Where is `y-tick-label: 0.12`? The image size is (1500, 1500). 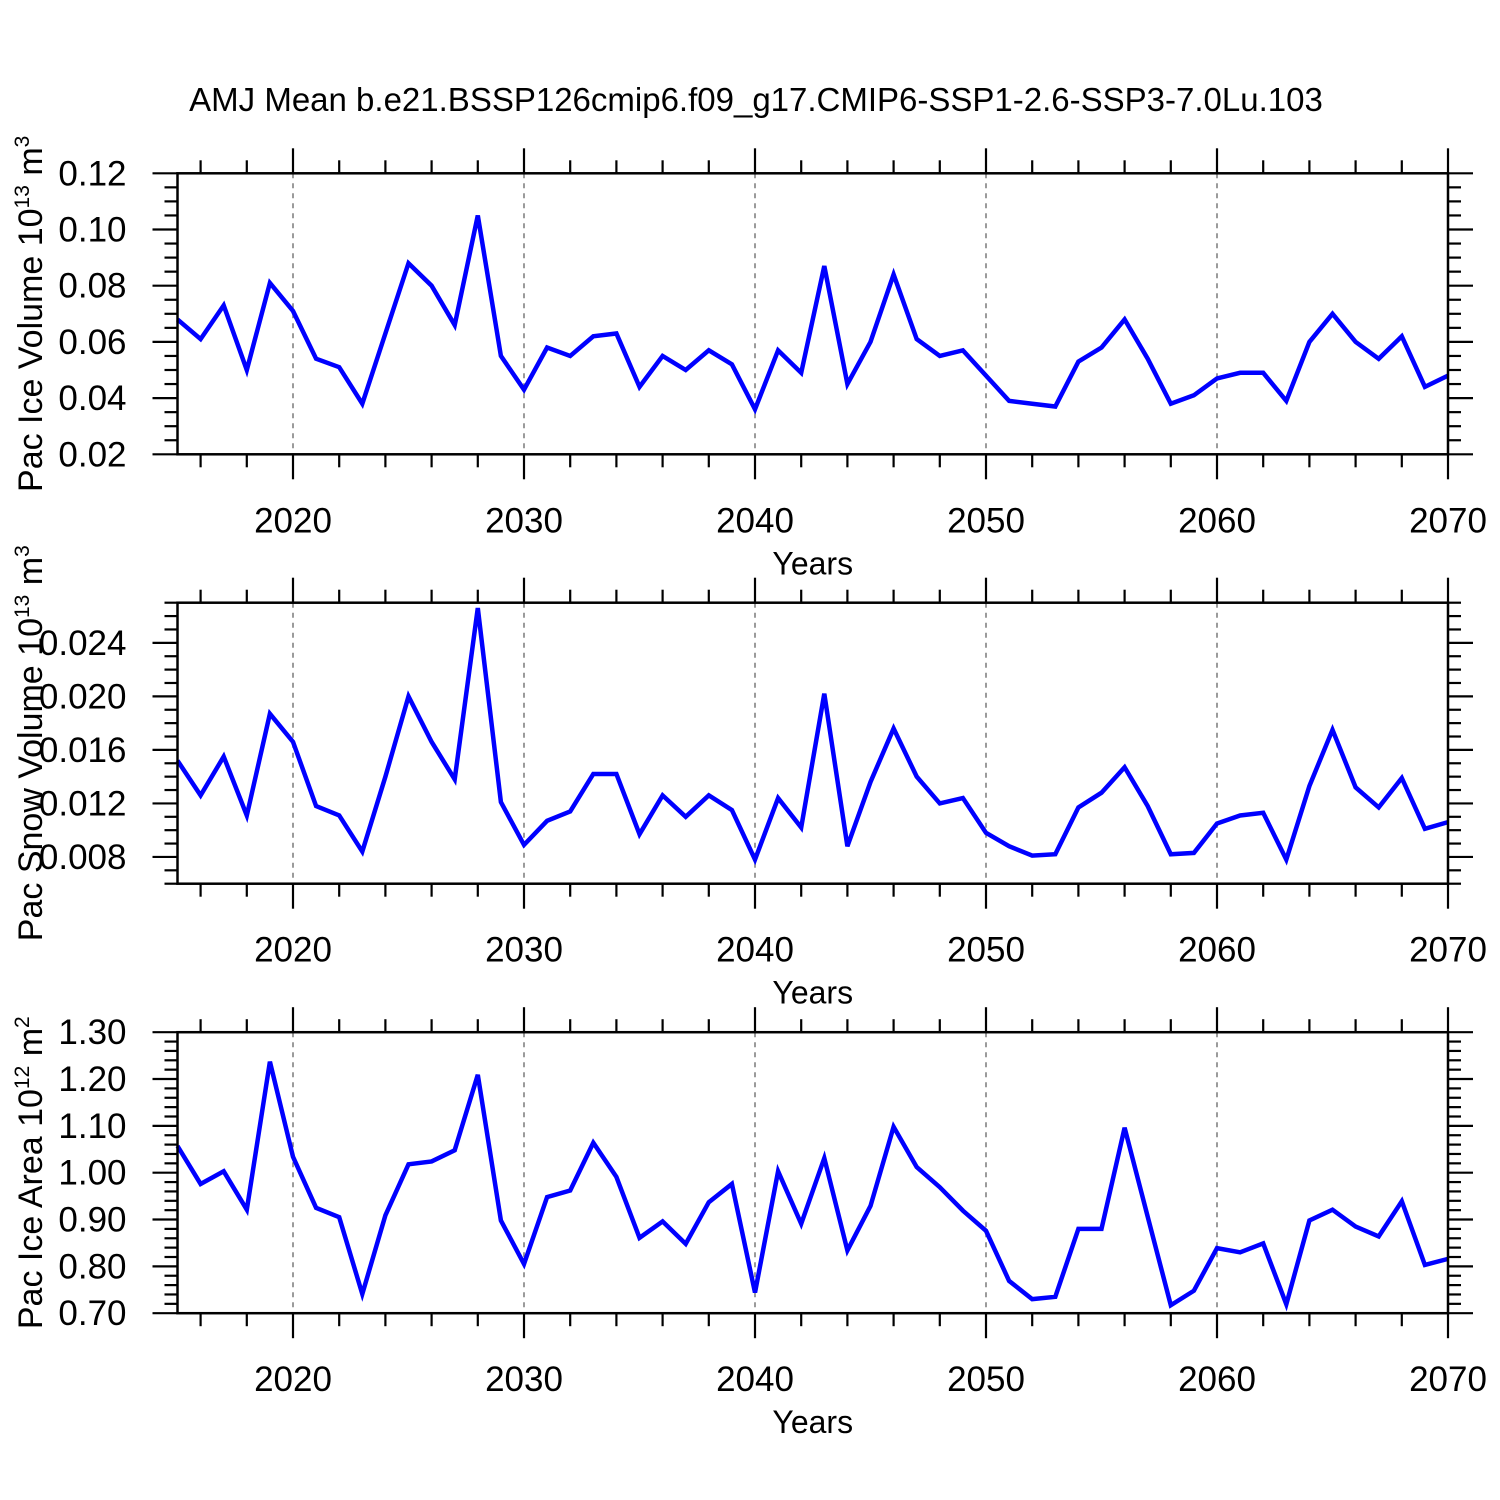
y-tick-label: 0.12 is located at coordinates (92, 173).